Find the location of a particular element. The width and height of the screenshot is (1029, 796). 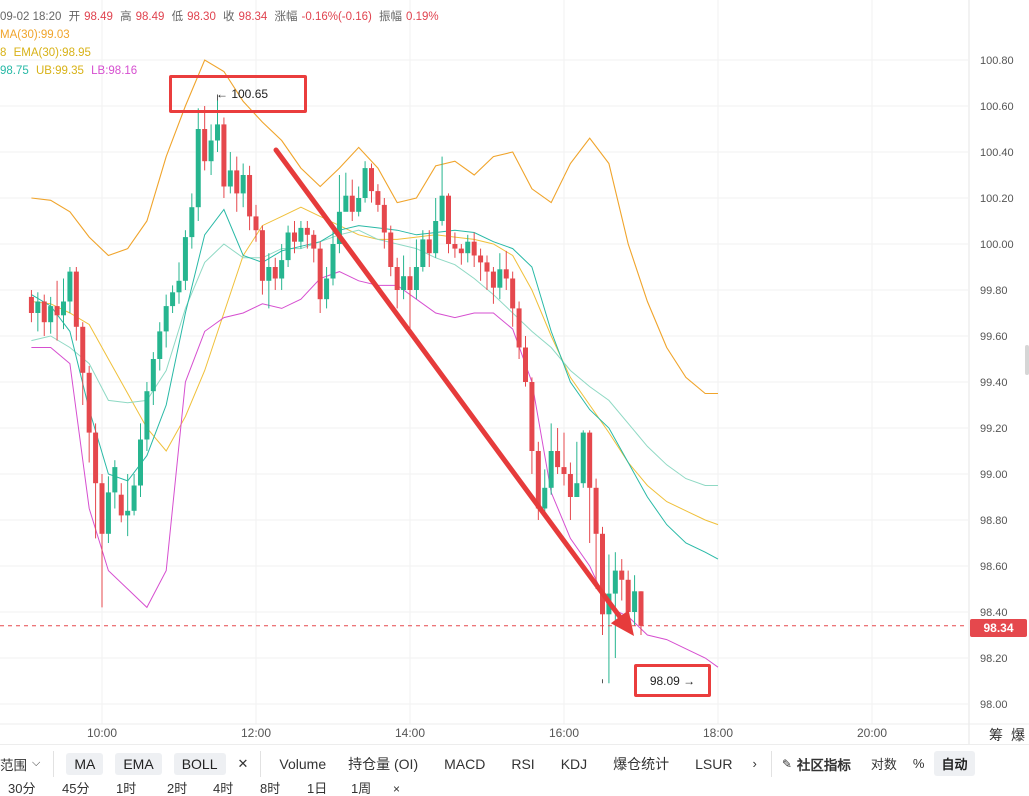

interval-1h: 1时 is located at coordinates (126, 788).